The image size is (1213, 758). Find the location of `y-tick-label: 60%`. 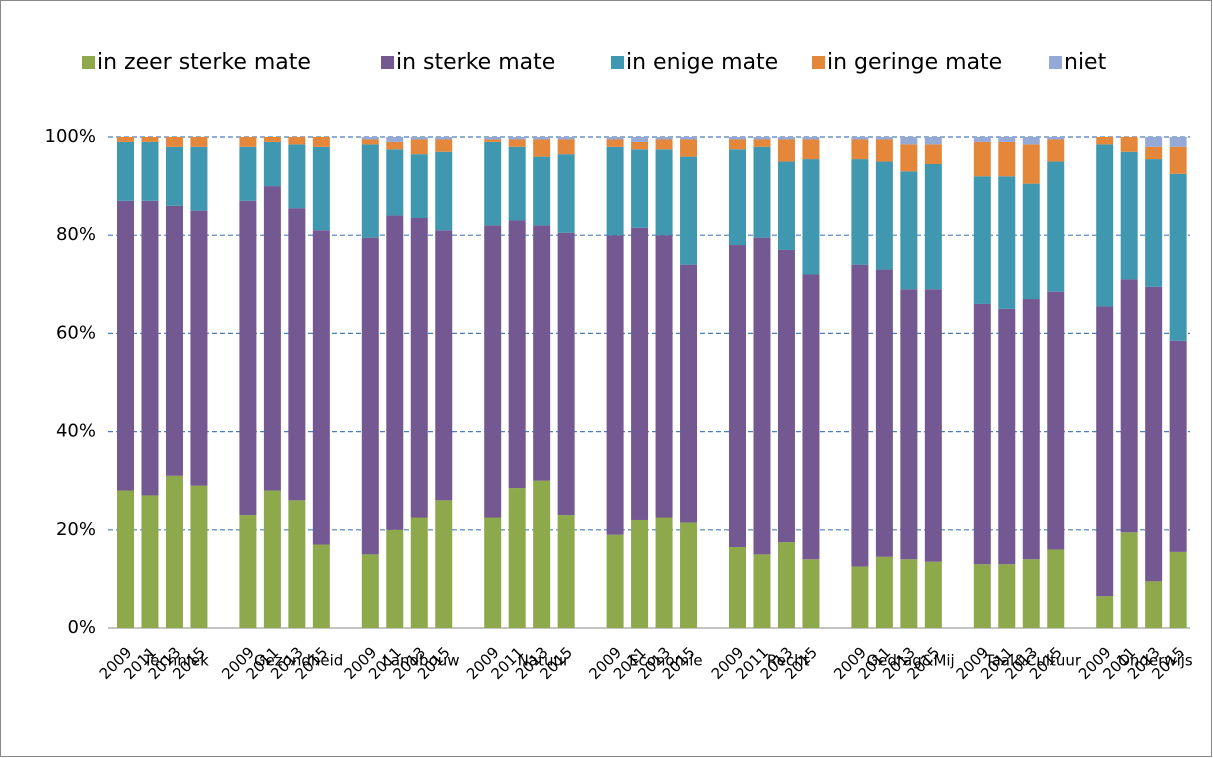

y-tick-label: 60% is located at coordinates (76, 332).